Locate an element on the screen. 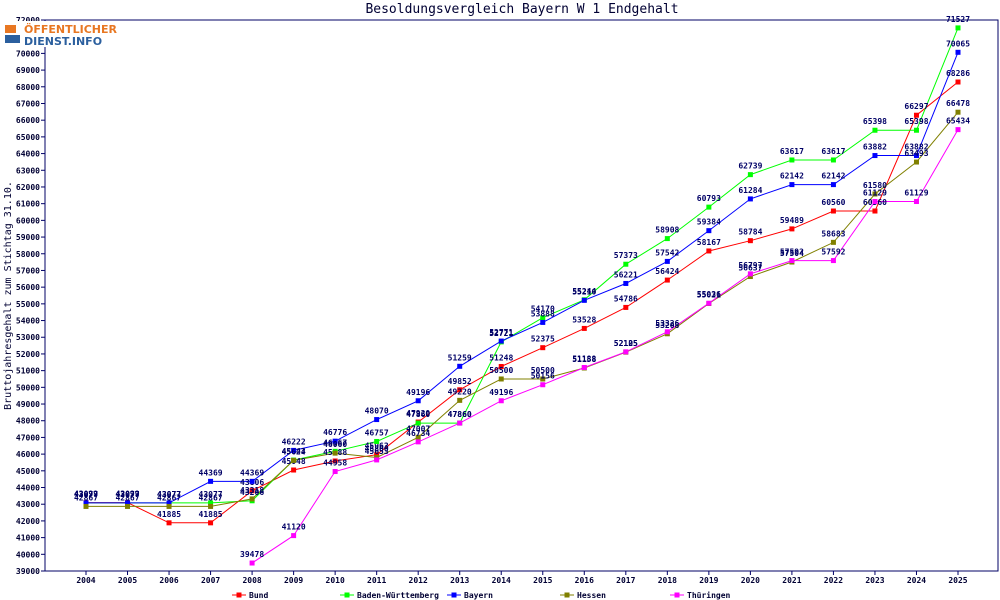  y-tick-label: 72000 is located at coordinates (28, 20).